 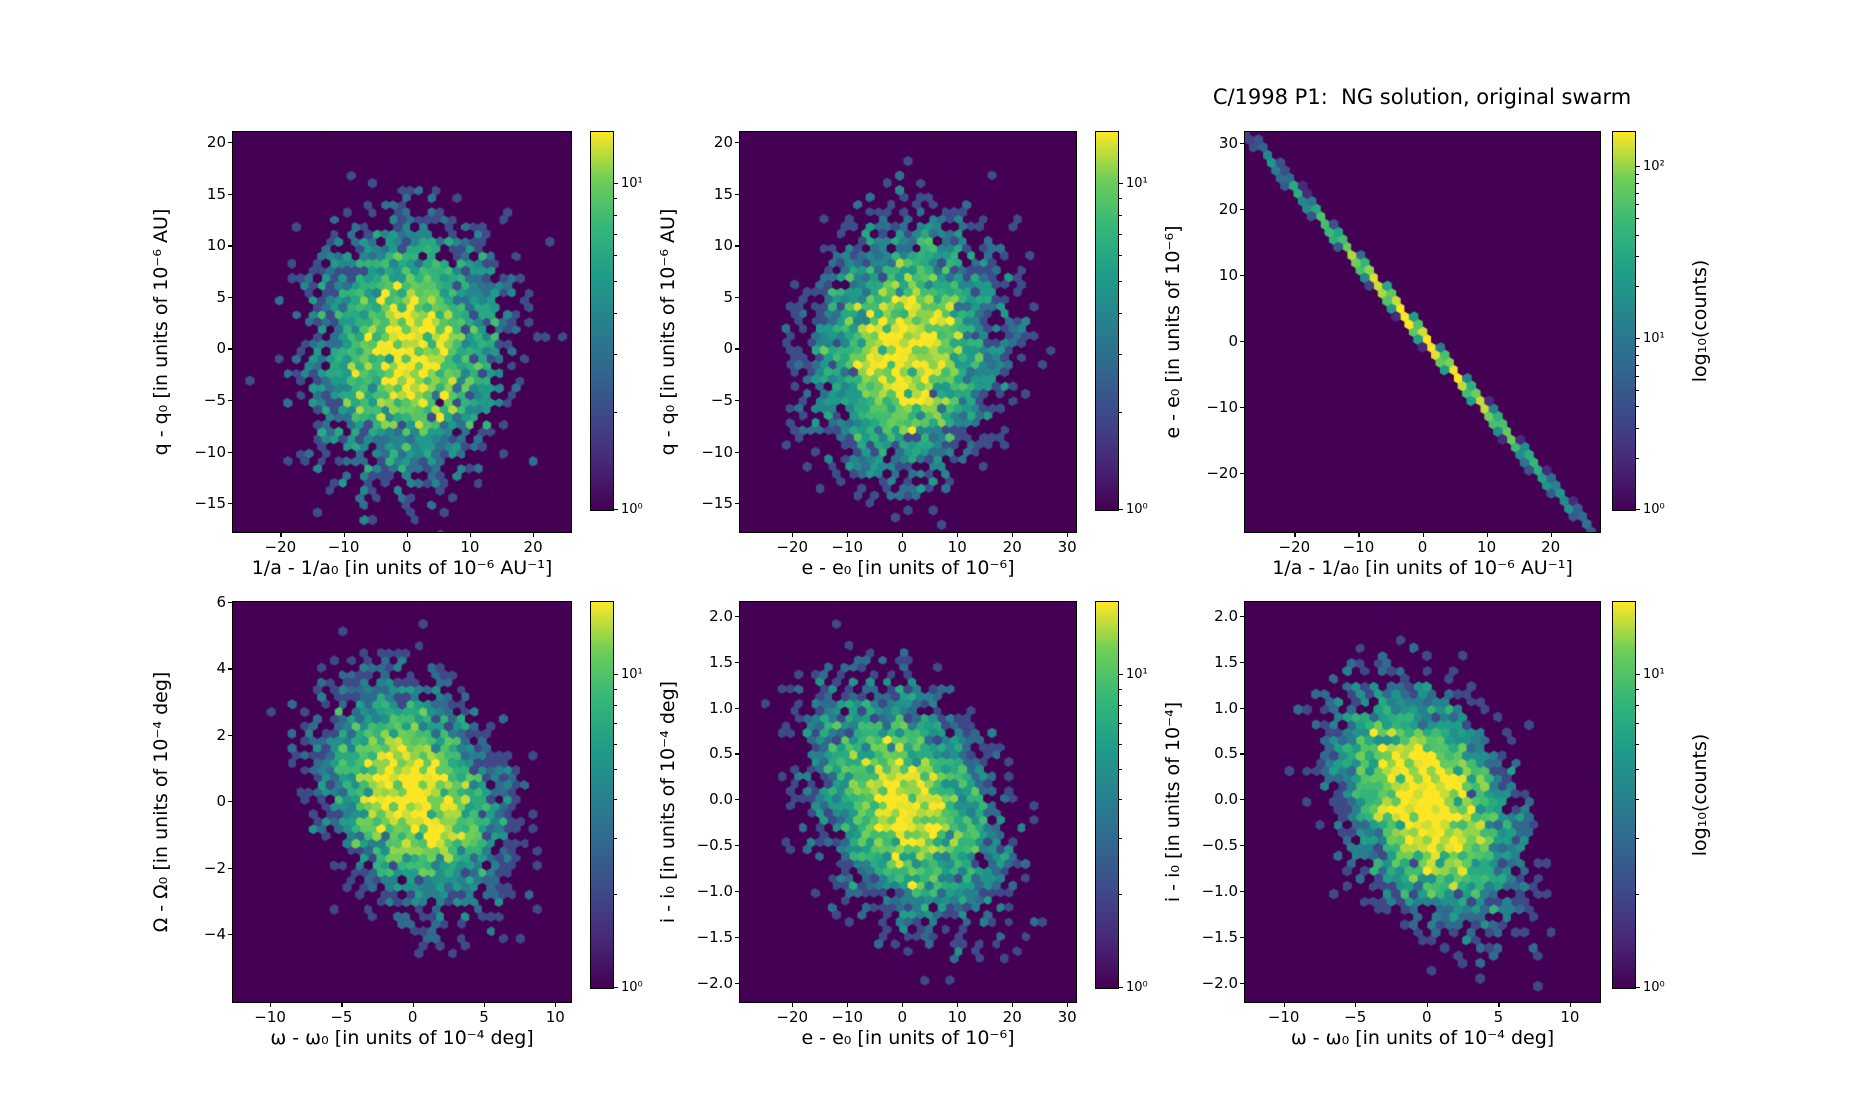 What do you see at coordinates (721, 661) in the screenshot?
I see `y-tick-label: 1.5` at bounding box center [721, 661].